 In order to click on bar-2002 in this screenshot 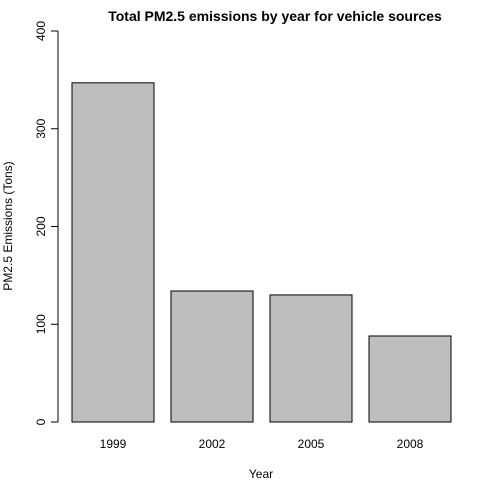, I will do `click(212, 356)`.